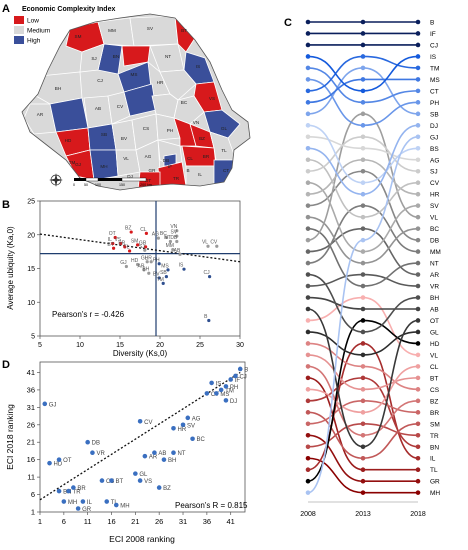 The image size is (468, 550). Describe the element at coordinates (434, 378) in the screenshot. I see `panel-c-rank-label: BT` at that location.